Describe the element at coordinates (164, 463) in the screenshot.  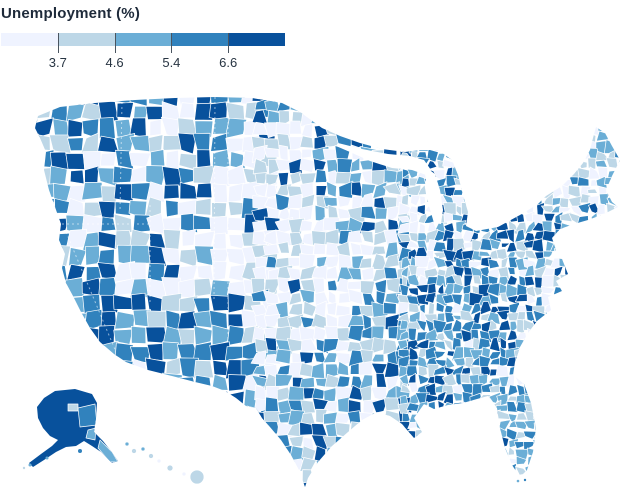
I see `hawaii-inset` at that location.